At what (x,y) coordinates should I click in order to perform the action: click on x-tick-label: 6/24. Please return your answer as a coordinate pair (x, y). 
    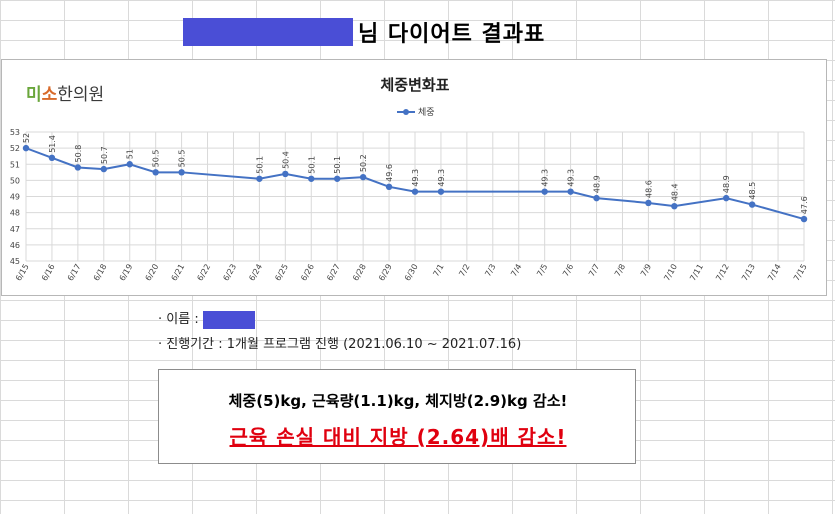
    Looking at the image, I should click on (255, 273).